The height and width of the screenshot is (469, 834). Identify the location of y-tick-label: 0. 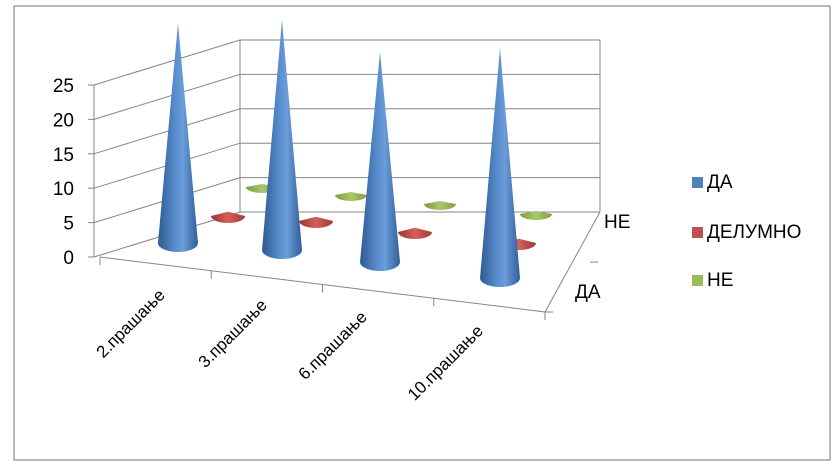
(68, 258).